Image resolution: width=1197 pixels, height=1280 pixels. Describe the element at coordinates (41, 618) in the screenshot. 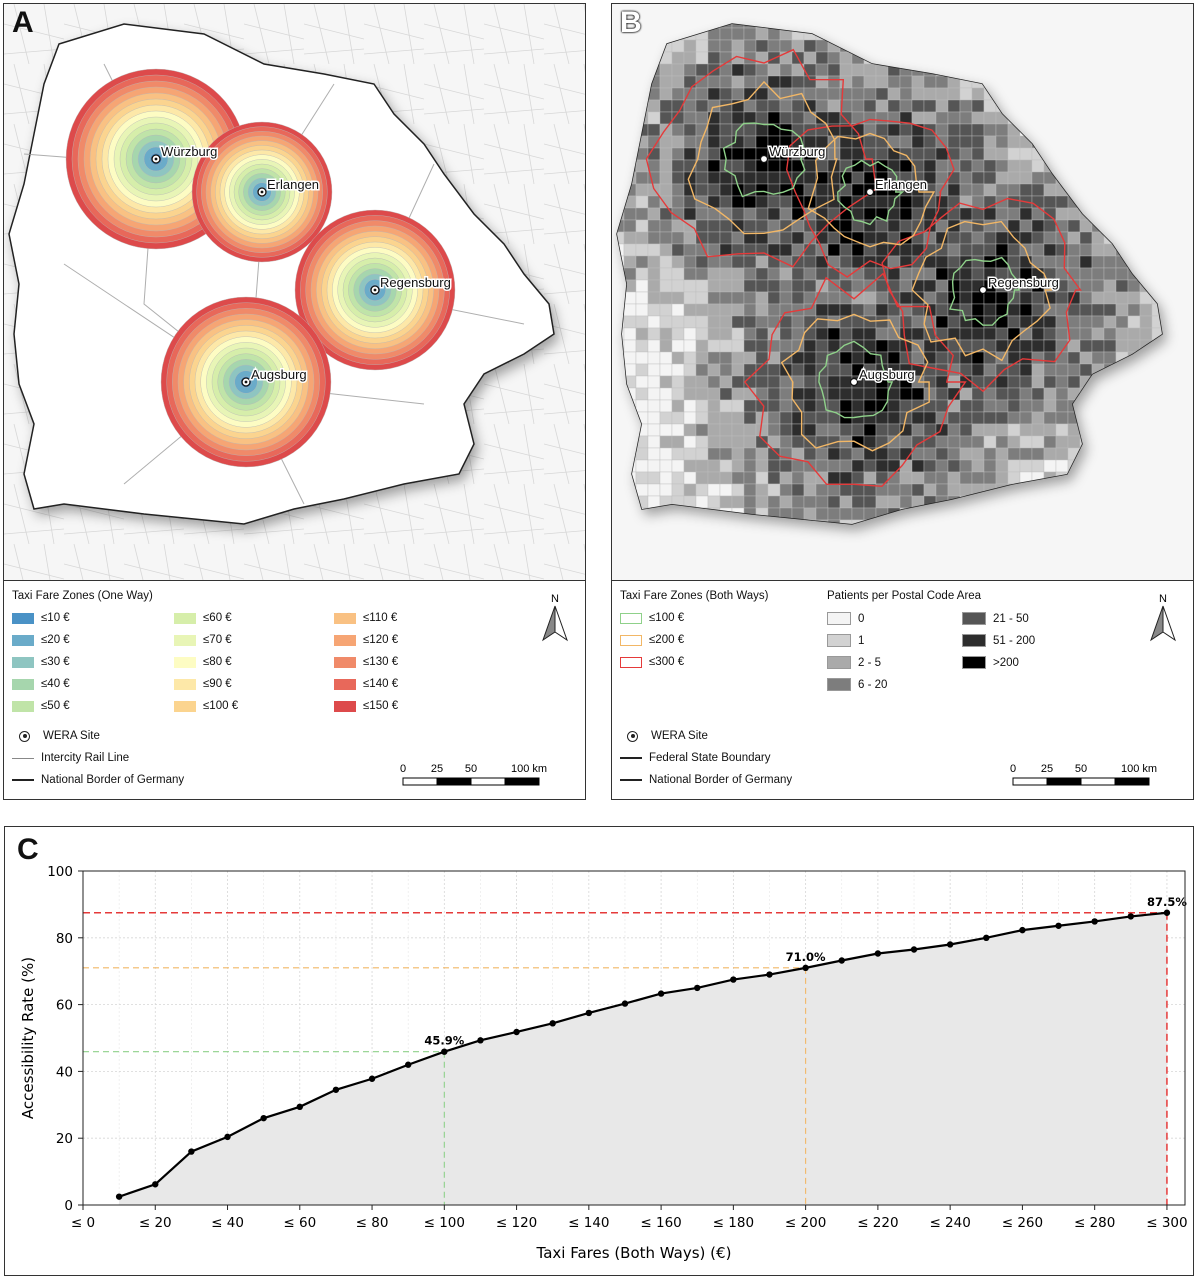

I see `zone-legend-item: ≤10 €` at that location.